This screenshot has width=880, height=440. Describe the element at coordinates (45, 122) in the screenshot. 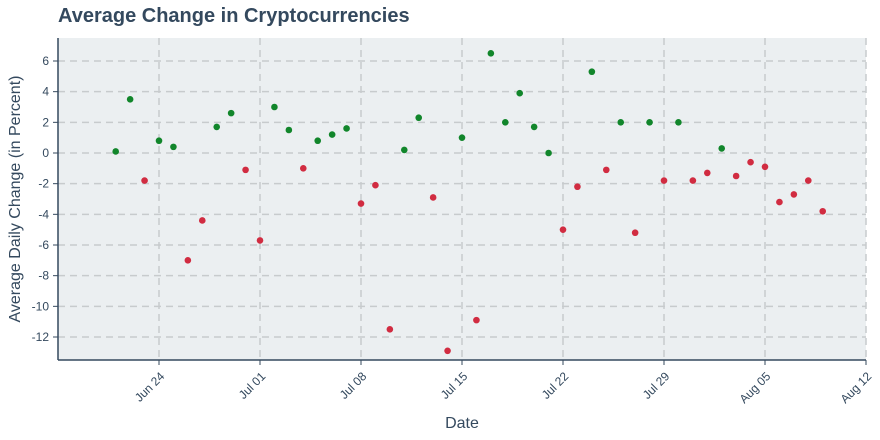

I see `y-tick-label: 2` at that location.